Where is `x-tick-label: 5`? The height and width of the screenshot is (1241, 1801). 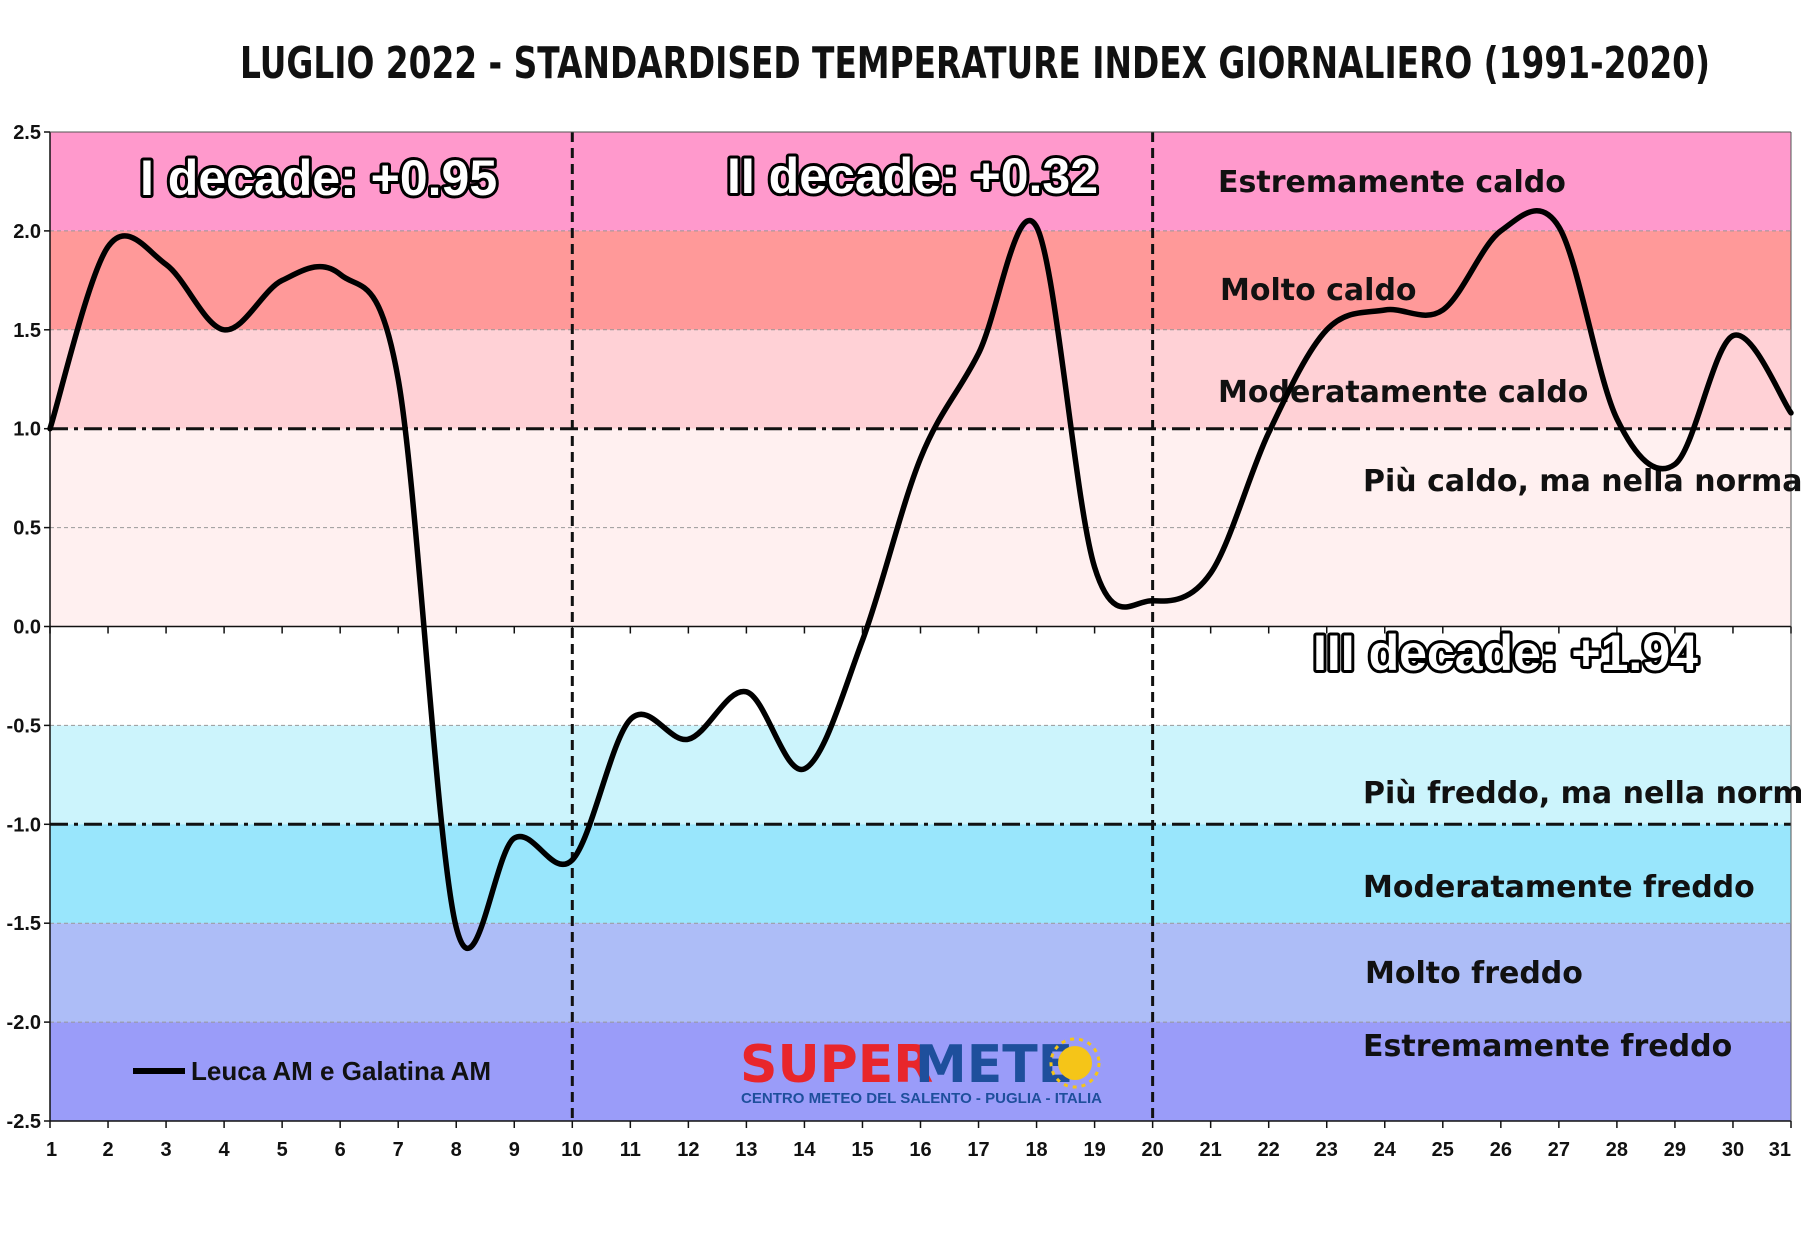
x-tick-label: 5 is located at coordinates (282, 1150).